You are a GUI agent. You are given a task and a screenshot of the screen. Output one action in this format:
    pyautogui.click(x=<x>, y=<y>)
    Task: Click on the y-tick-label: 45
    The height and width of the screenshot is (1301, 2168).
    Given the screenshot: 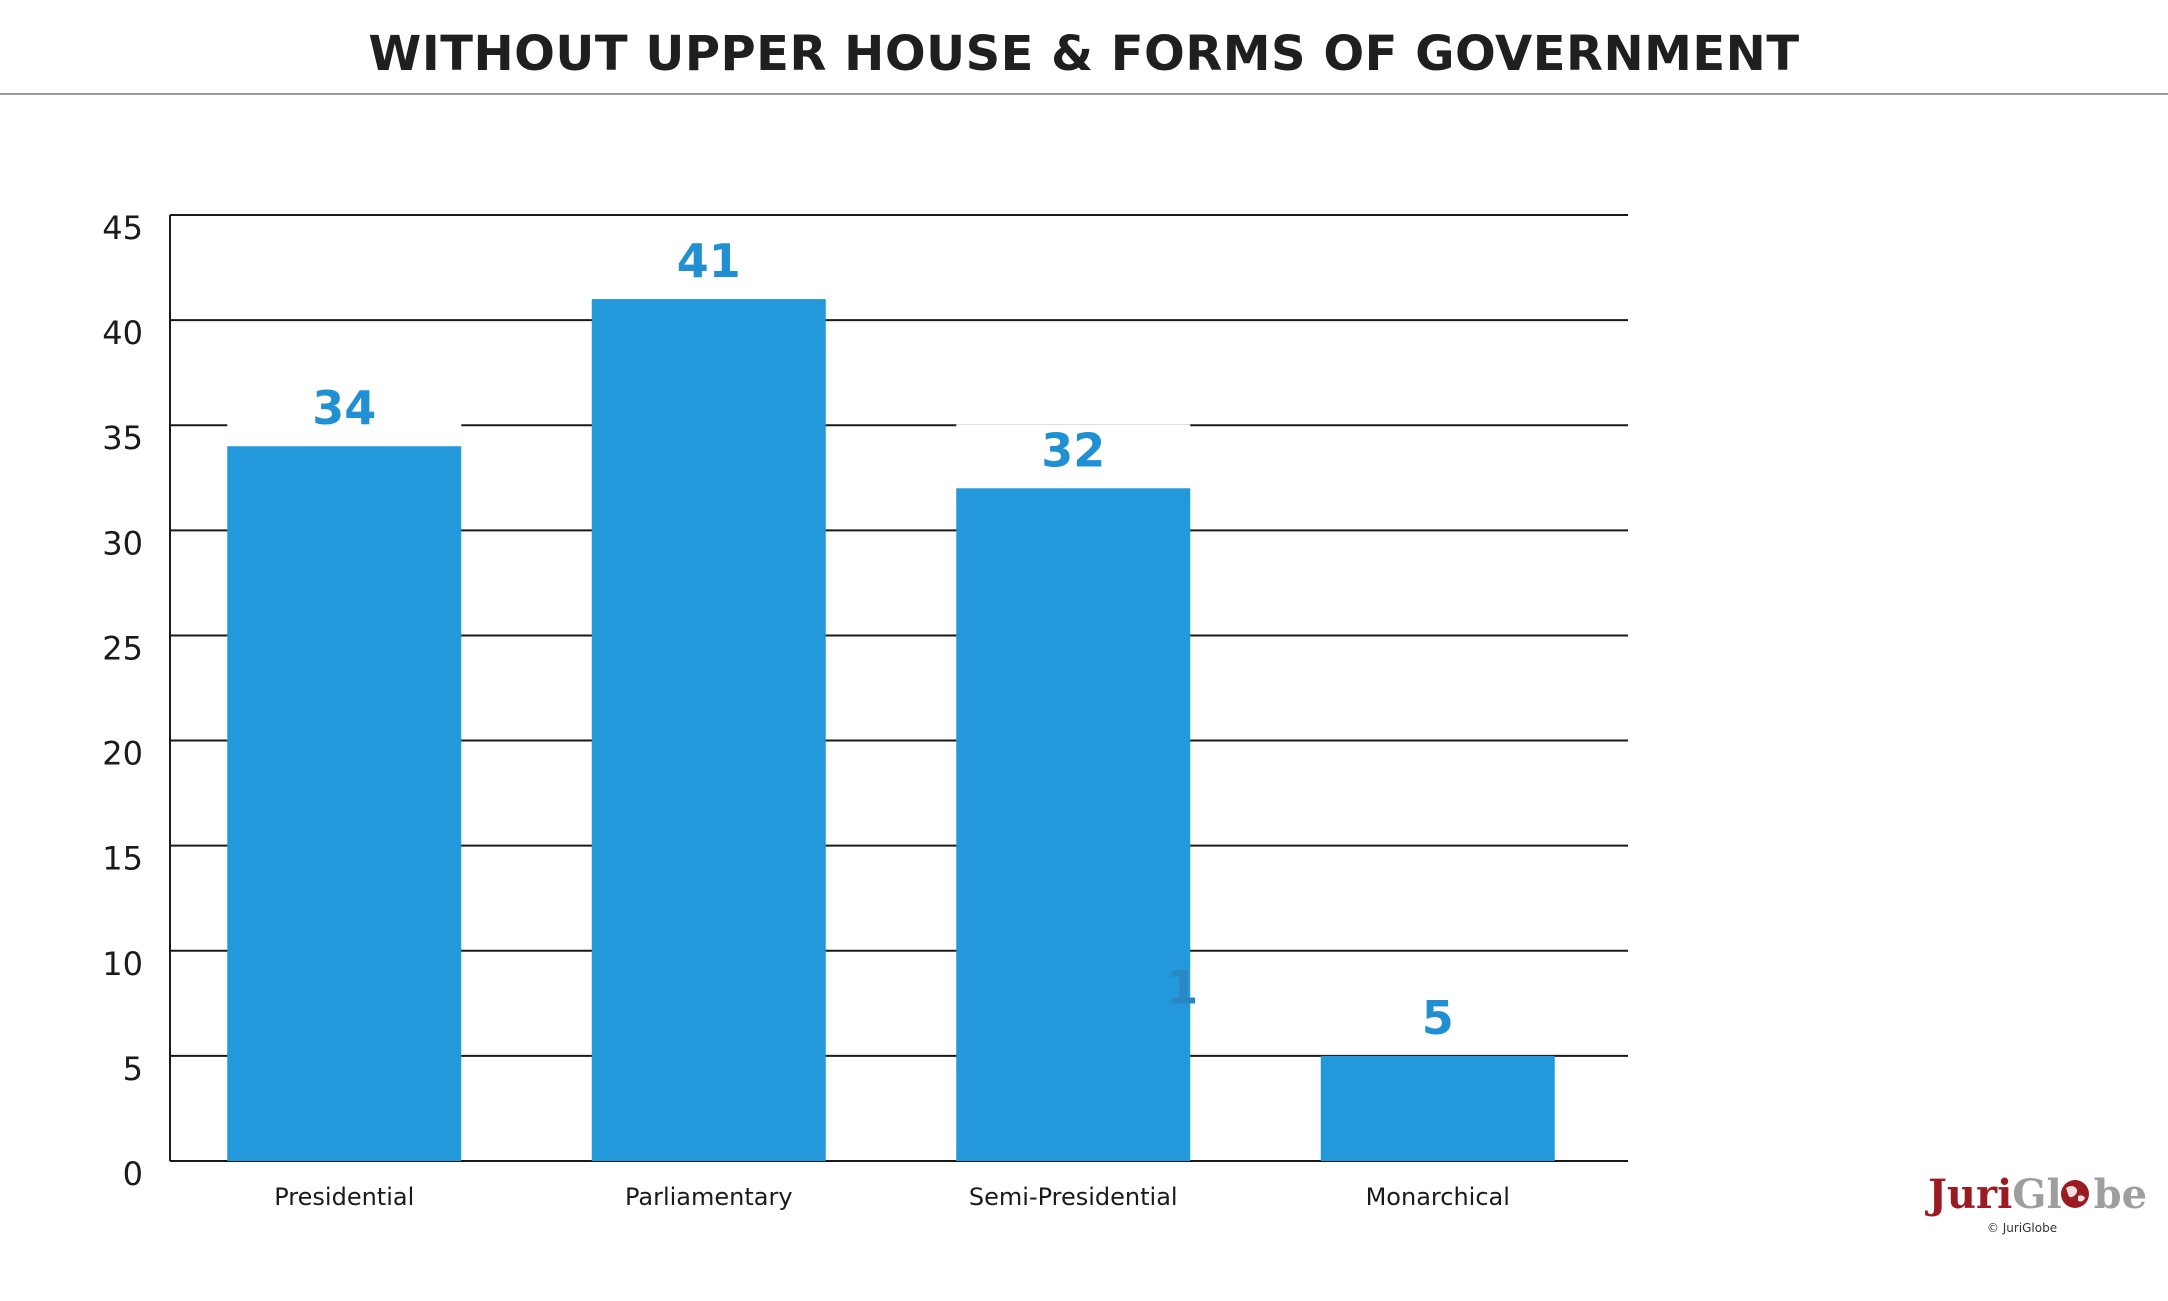 What is the action you would take?
    pyautogui.click(x=122, y=228)
    